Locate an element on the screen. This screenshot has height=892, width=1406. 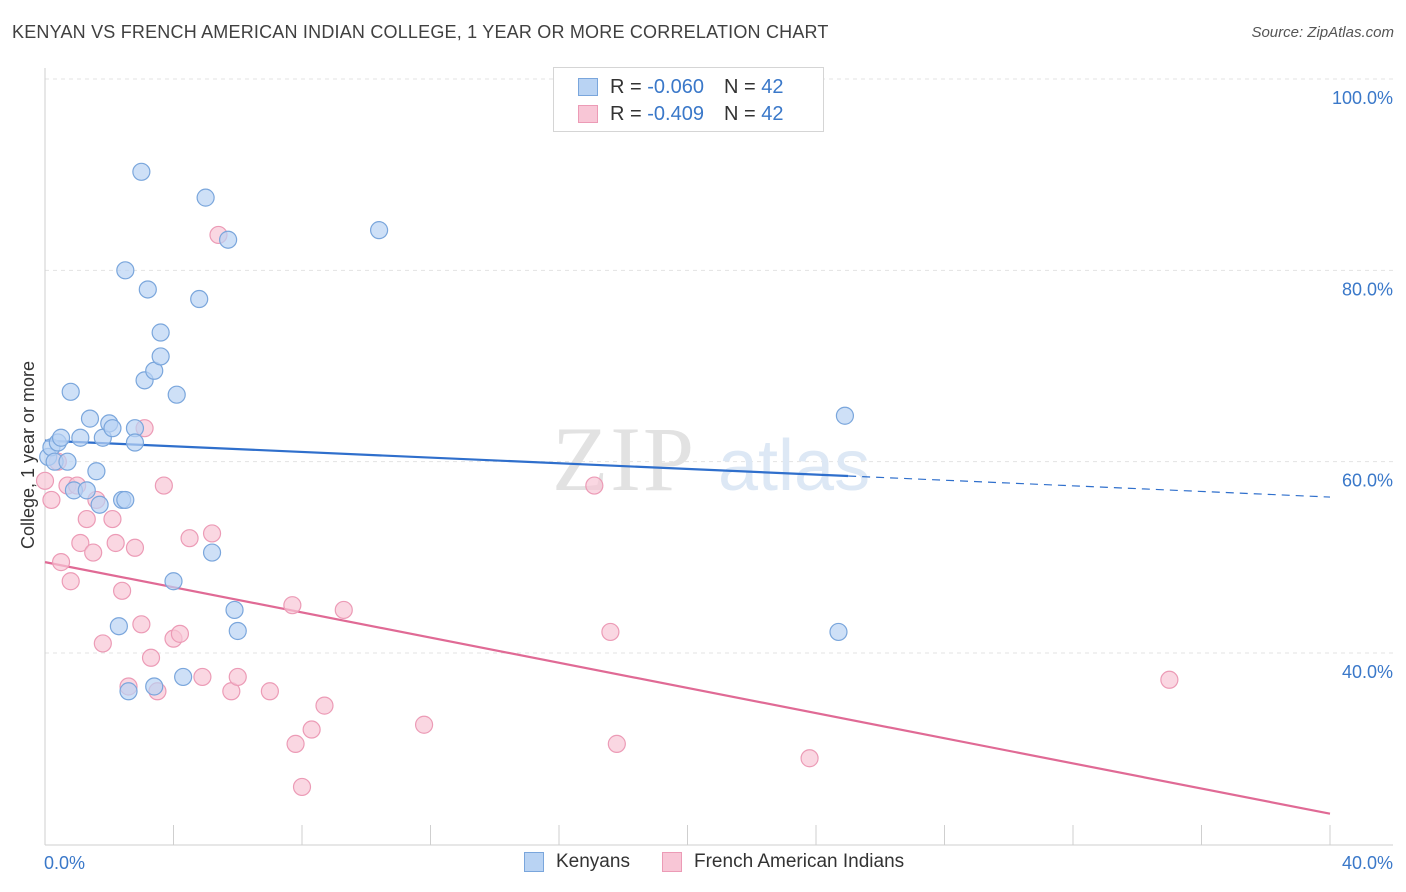
legend-row-kenyans: R = -0.060 N = 42 is located at coordinates (680, 87).